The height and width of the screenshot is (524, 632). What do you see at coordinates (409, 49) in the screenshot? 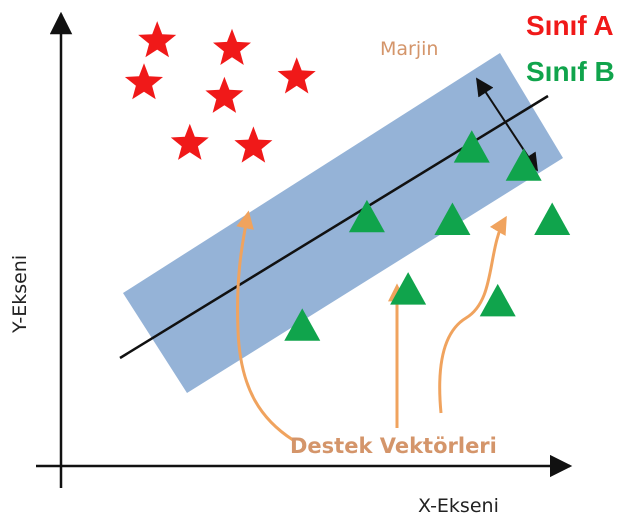
I see `margin-label: Marjin` at bounding box center [409, 49].